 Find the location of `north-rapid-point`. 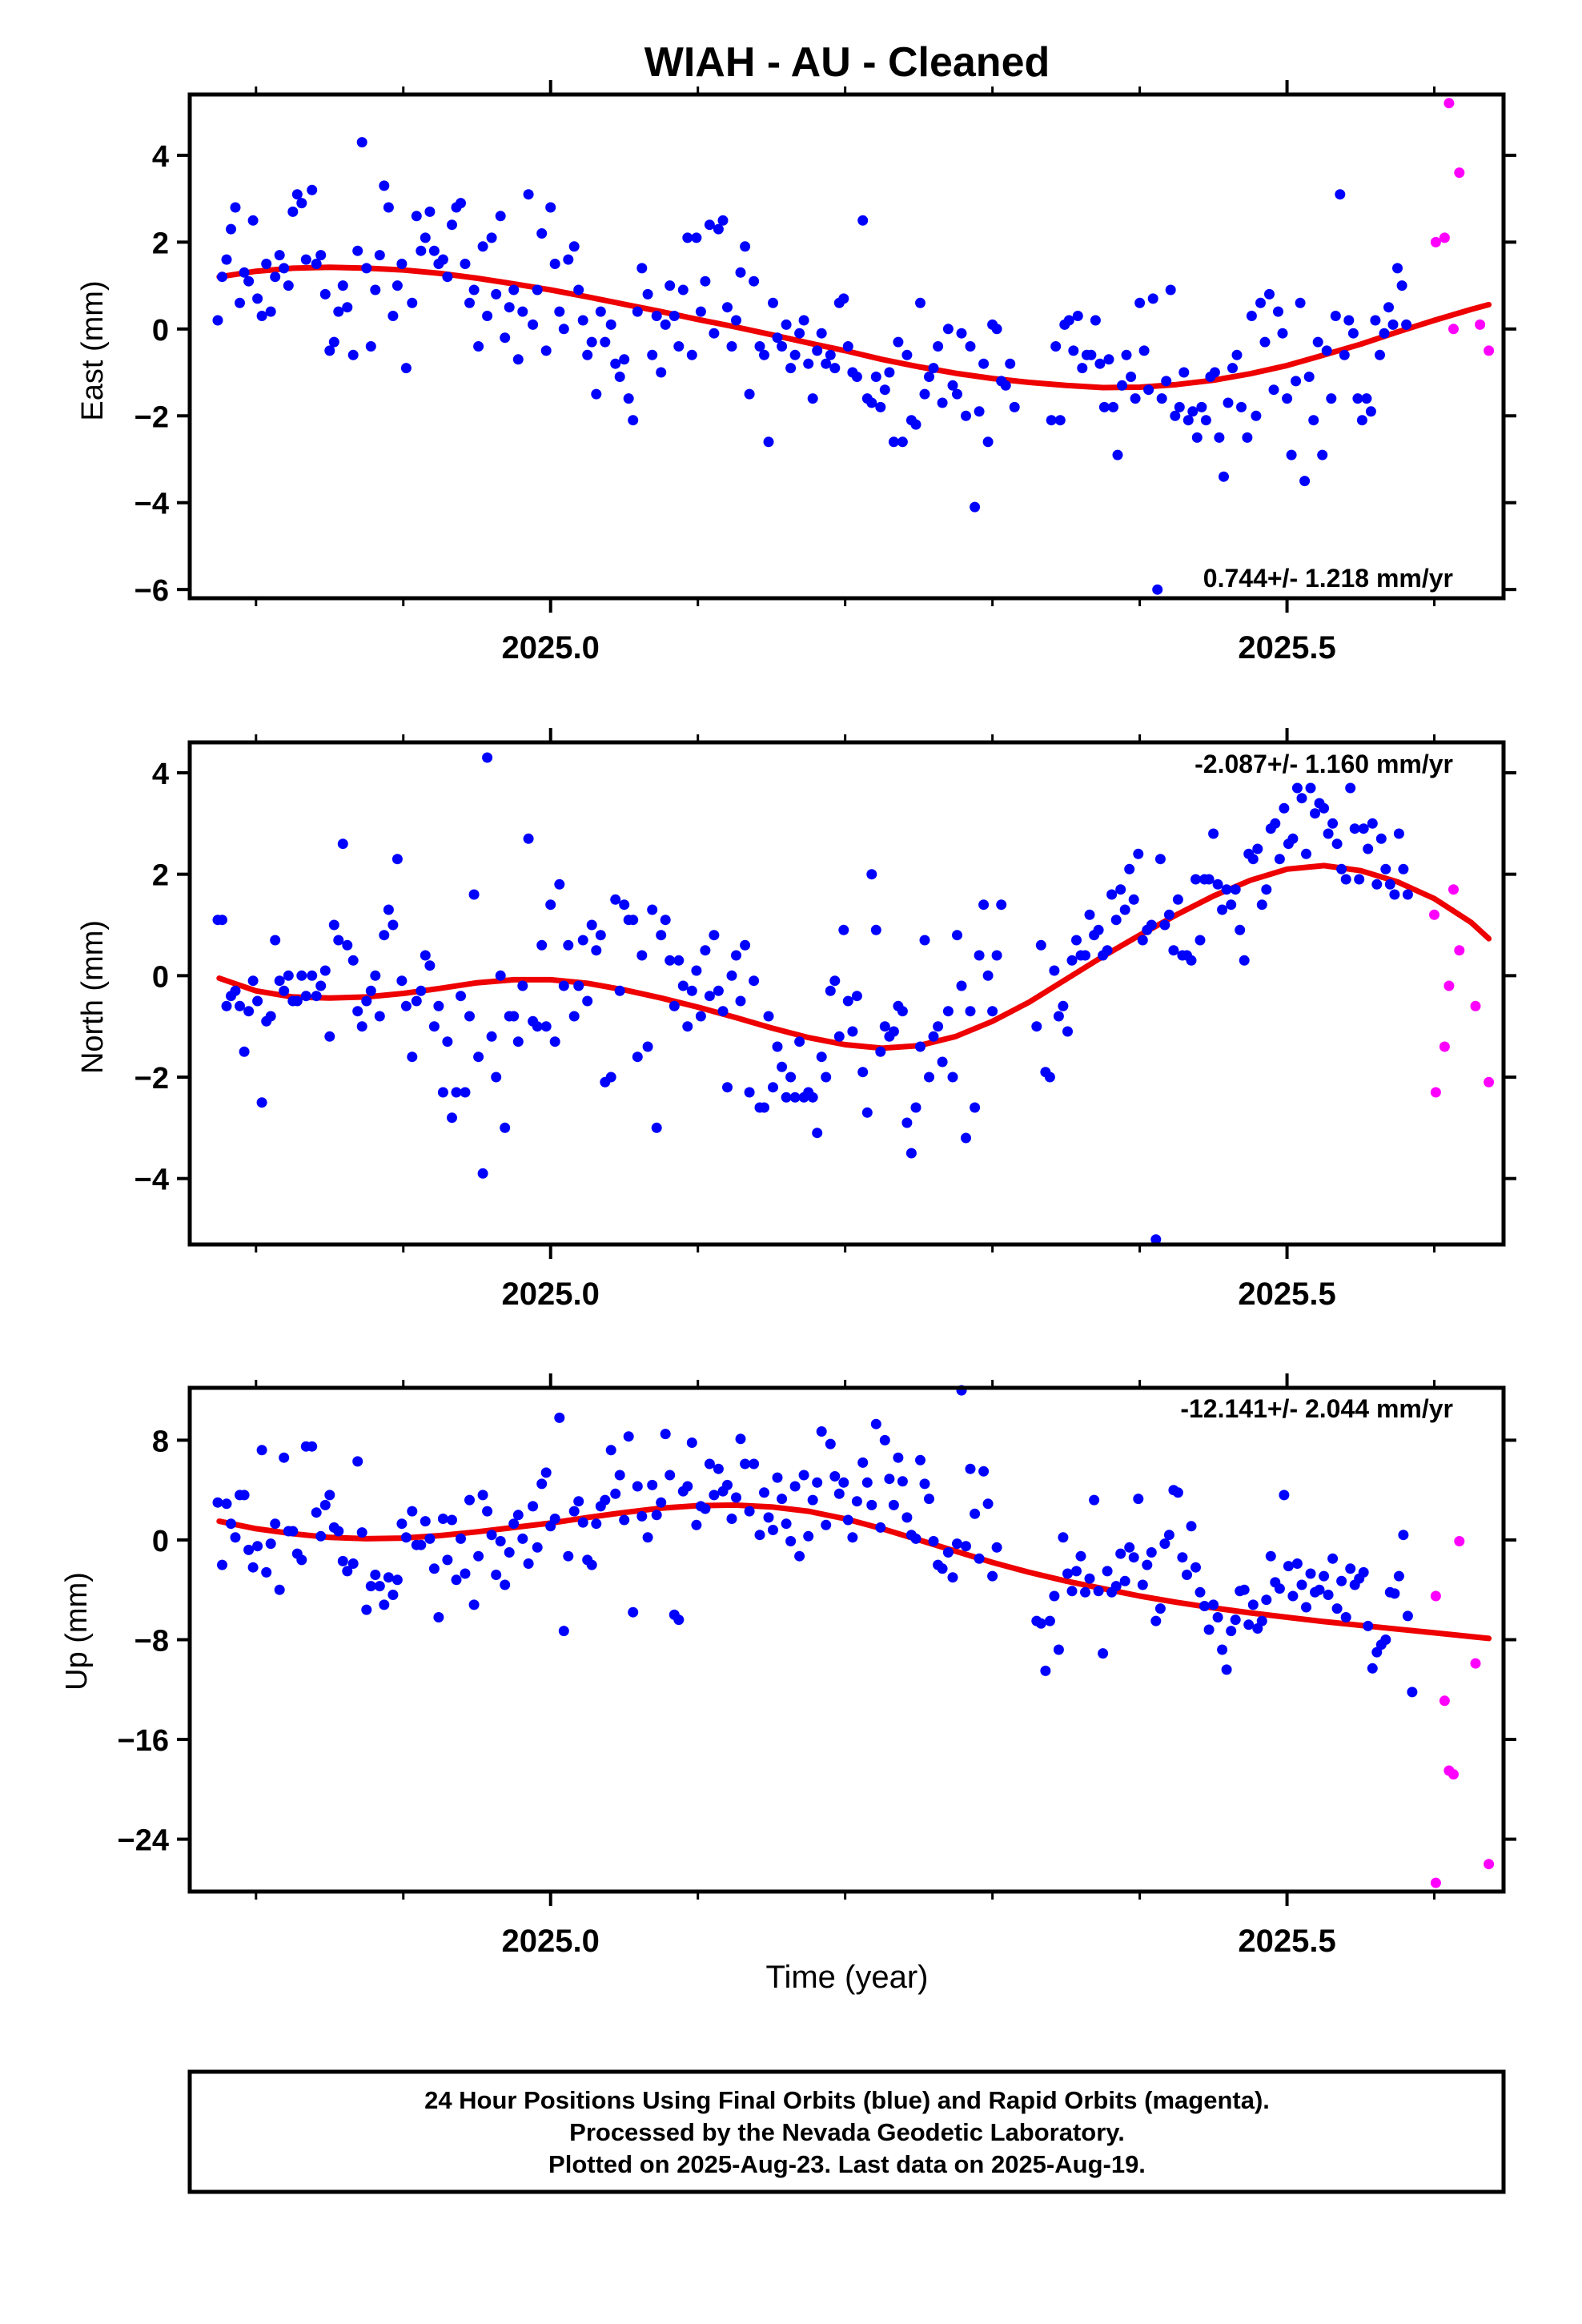

north-rapid-point is located at coordinates (1436, 1092).